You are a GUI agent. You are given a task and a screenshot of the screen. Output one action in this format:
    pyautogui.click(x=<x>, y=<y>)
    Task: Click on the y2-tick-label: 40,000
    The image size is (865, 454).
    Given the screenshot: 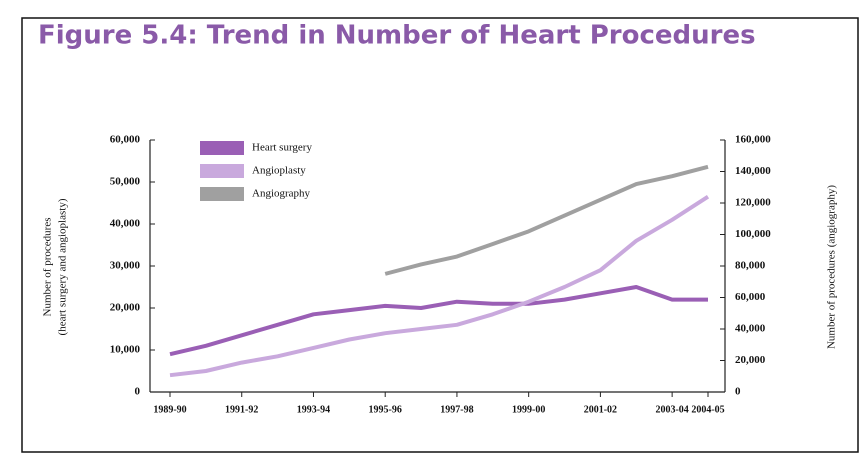 What is the action you would take?
    pyautogui.click(x=750, y=329)
    